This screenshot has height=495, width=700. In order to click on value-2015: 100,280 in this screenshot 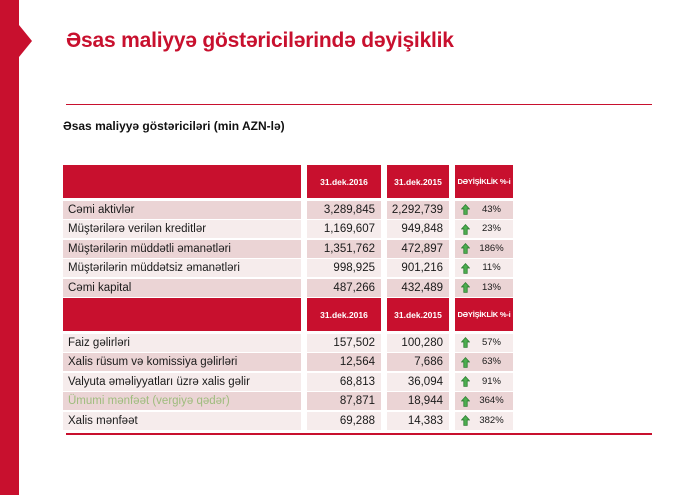, I will do `click(418, 342)`.